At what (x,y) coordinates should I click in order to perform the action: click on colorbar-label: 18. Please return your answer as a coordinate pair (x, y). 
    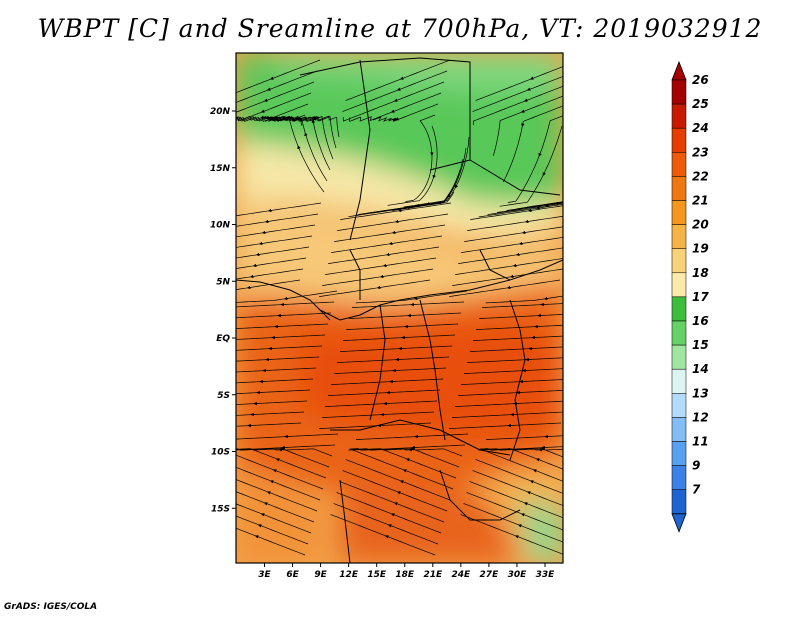
    Looking at the image, I should click on (700, 273).